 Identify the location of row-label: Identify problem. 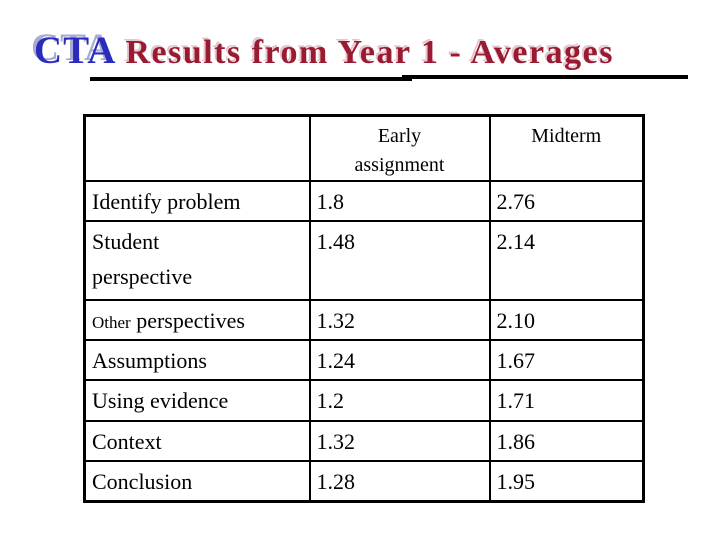
(197, 201).